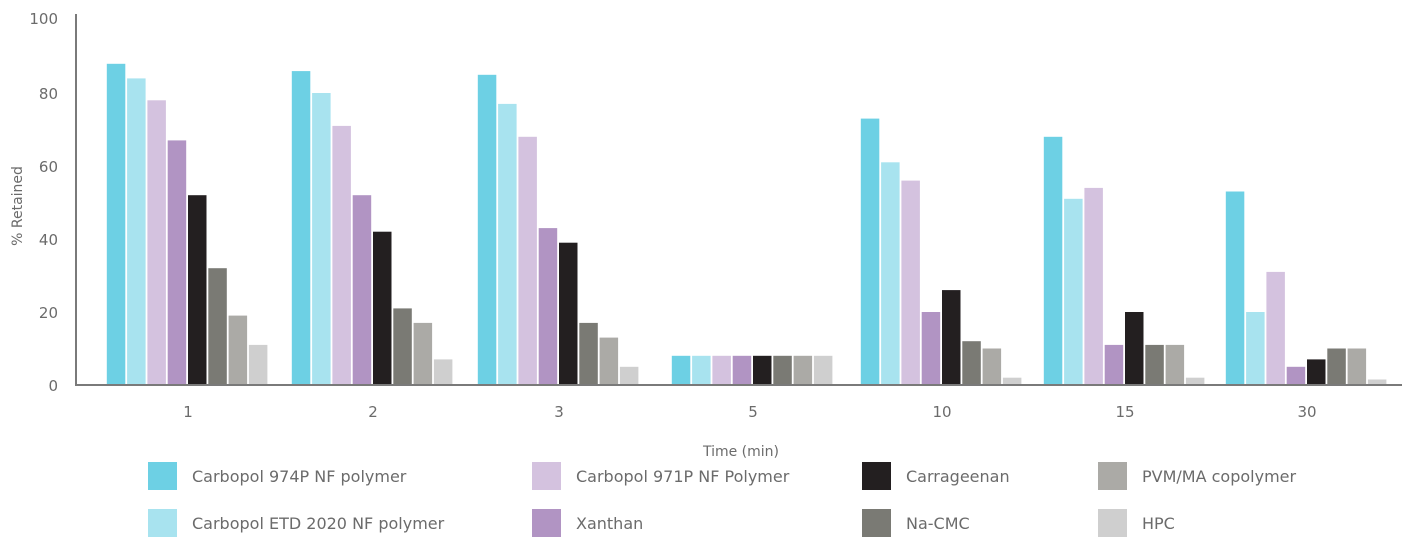  What do you see at coordinates (1158, 523) in the screenshot?
I see `legend-label: HPC` at bounding box center [1158, 523].